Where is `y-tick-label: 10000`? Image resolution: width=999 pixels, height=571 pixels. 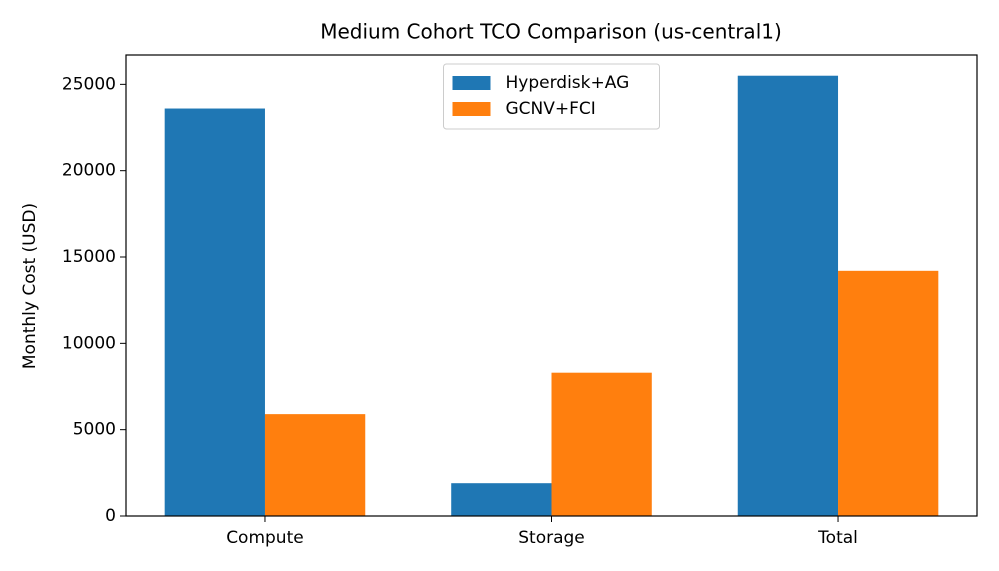
y-tick-label: 10000 is located at coordinates (89, 343).